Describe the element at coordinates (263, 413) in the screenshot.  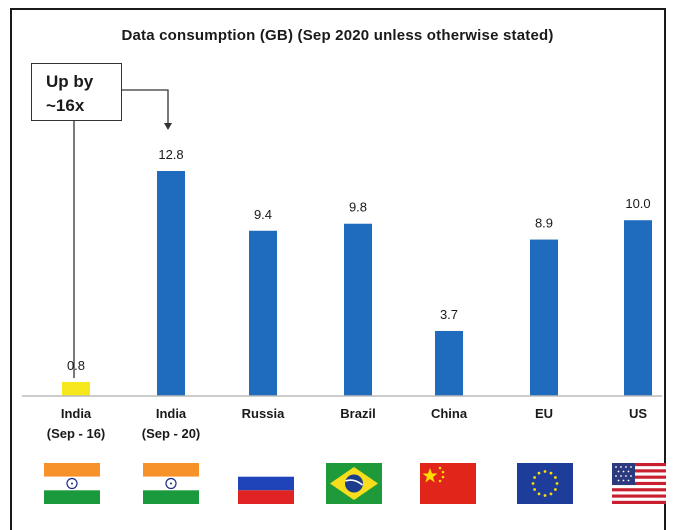
I see `category-label-2-0: Russia` at that location.